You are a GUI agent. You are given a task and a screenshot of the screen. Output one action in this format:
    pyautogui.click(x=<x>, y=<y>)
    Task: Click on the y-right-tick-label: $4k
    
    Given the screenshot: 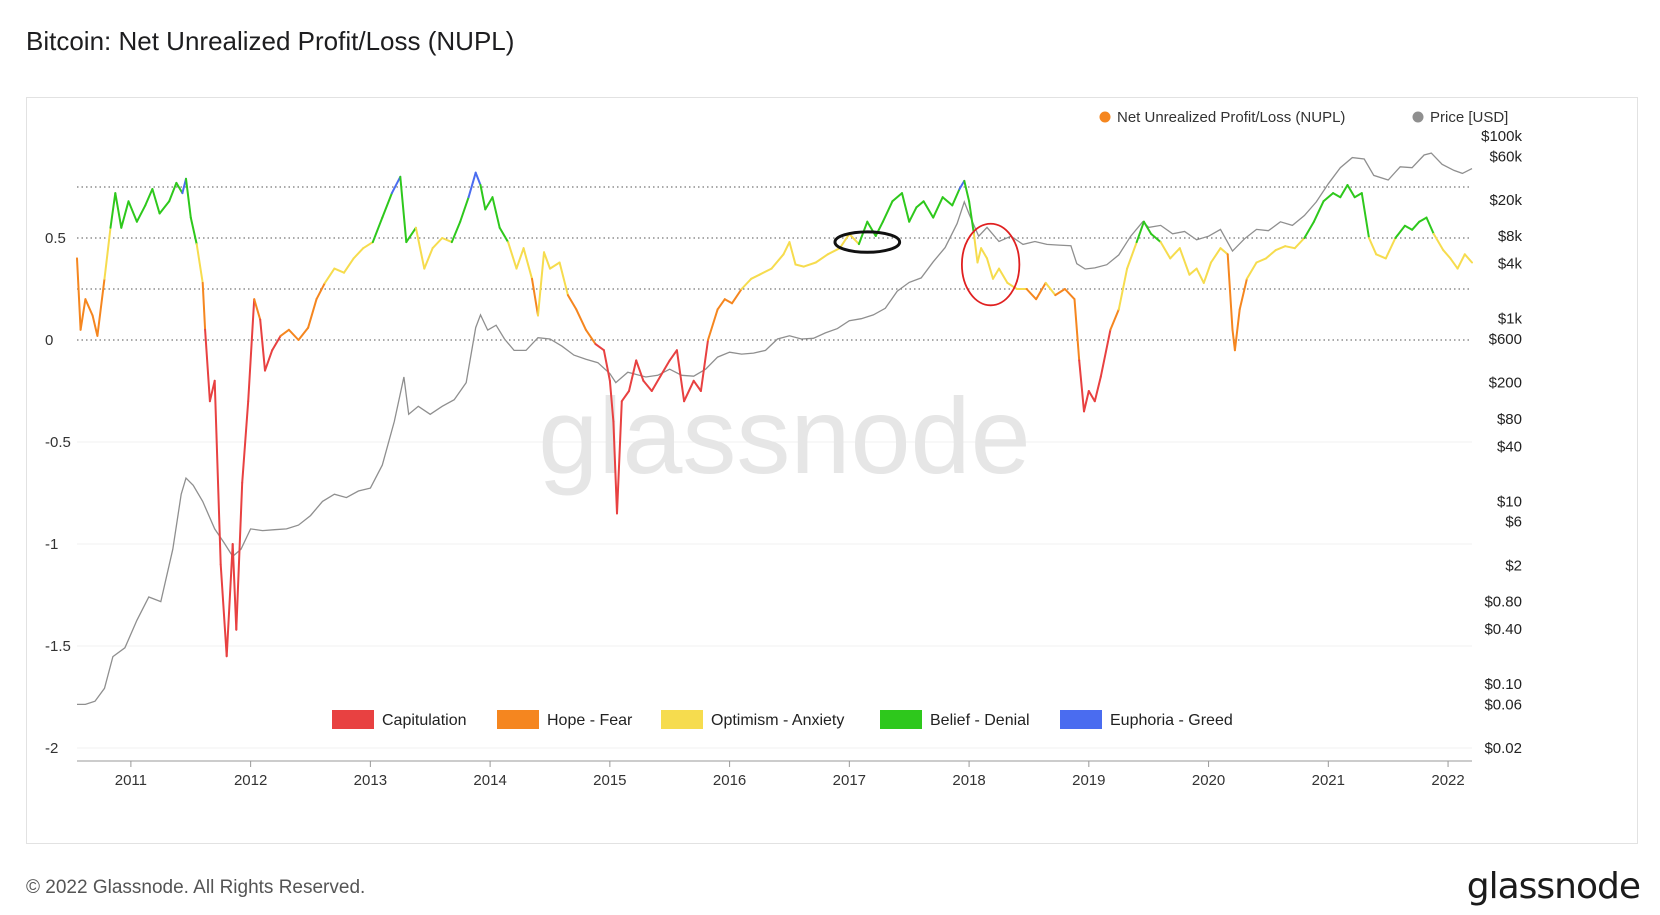 What is the action you would take?
    pyautogui.click(x=1510, y=264)
    